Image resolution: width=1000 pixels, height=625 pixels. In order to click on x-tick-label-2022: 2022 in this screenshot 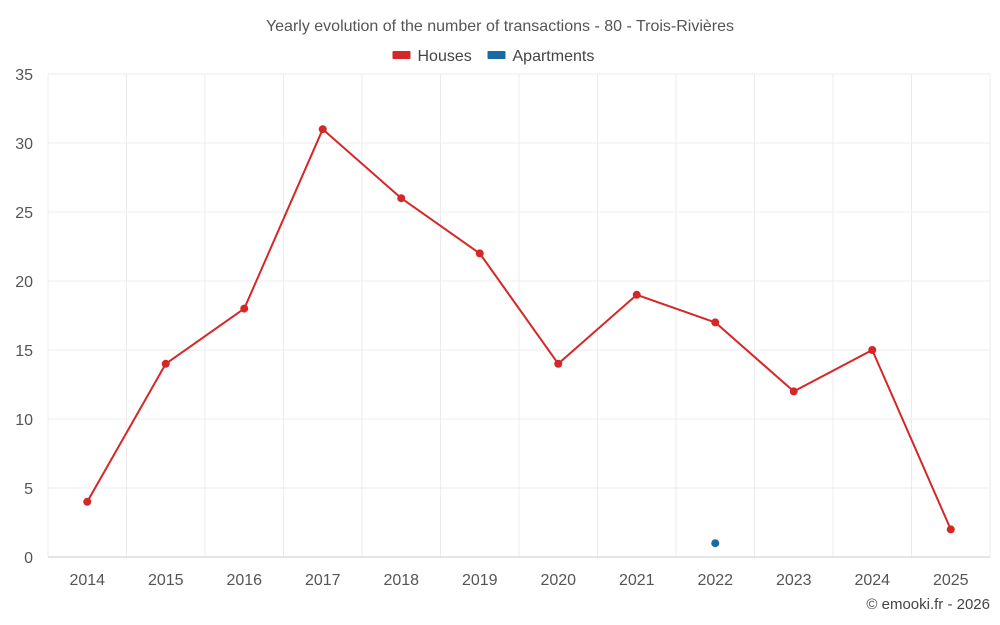, I will do `click(715, 580)`.